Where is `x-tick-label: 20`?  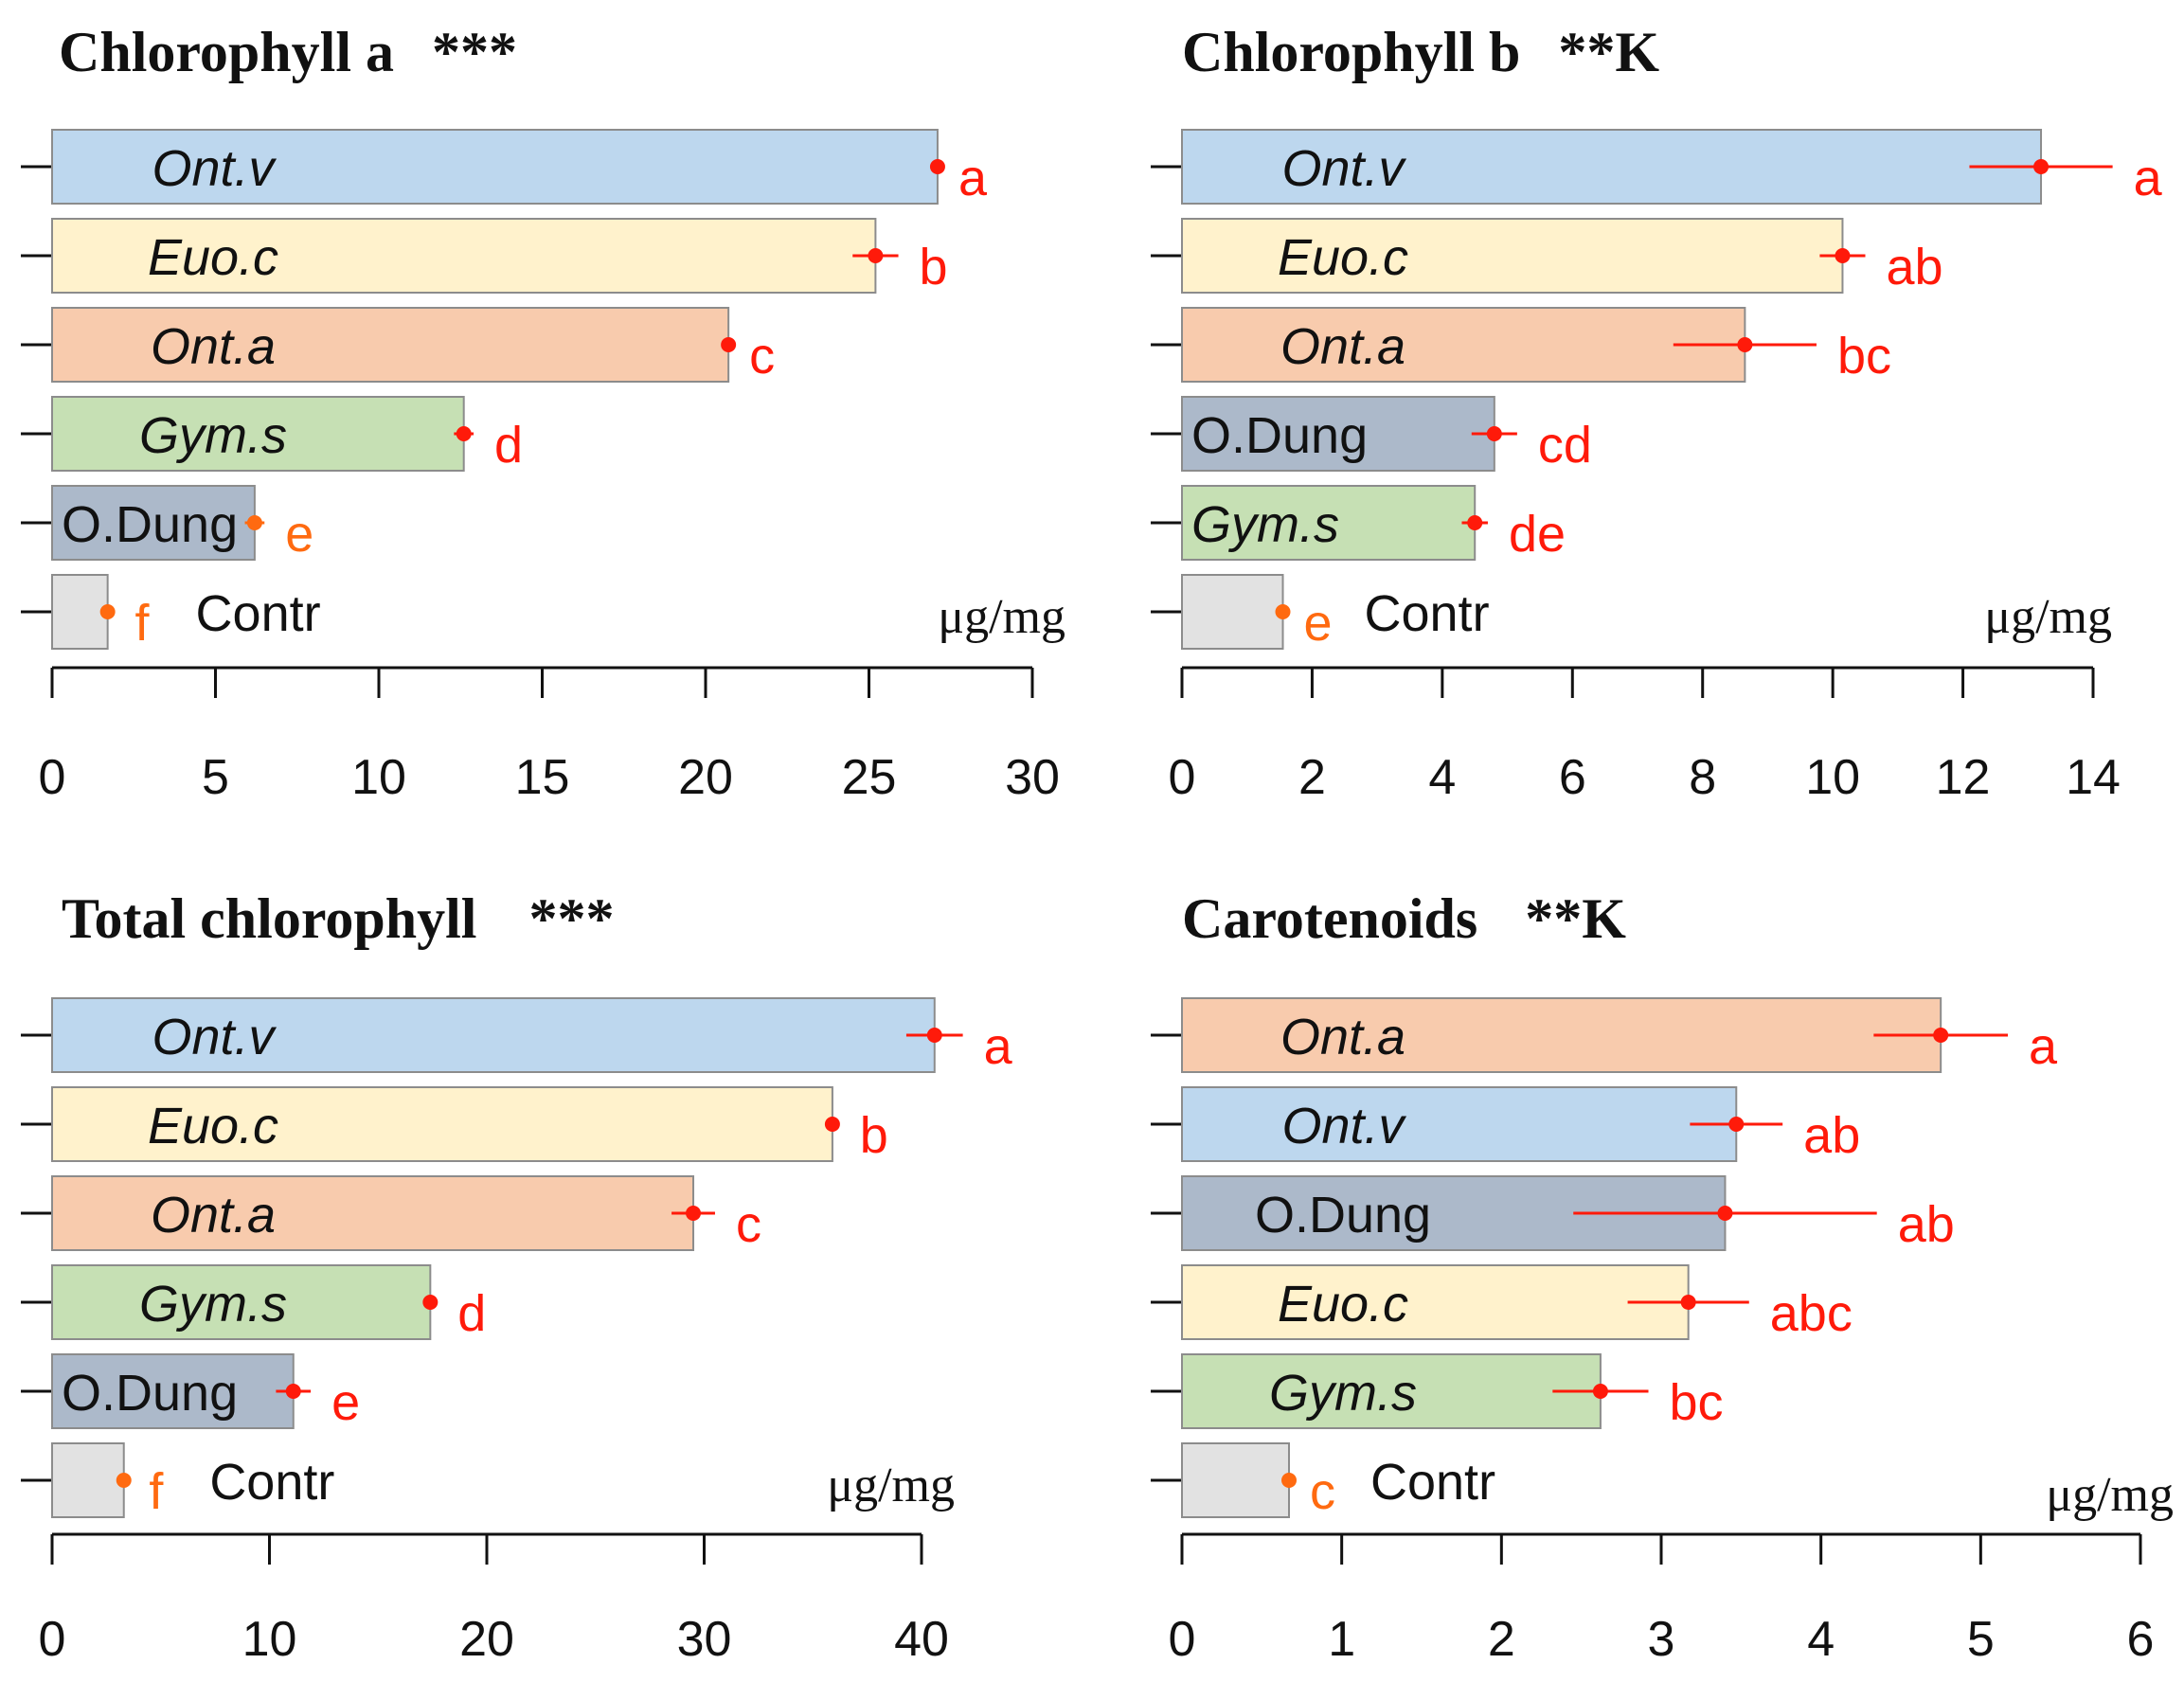 x-tick-label: 20 is located at coordinates (487, 1639).